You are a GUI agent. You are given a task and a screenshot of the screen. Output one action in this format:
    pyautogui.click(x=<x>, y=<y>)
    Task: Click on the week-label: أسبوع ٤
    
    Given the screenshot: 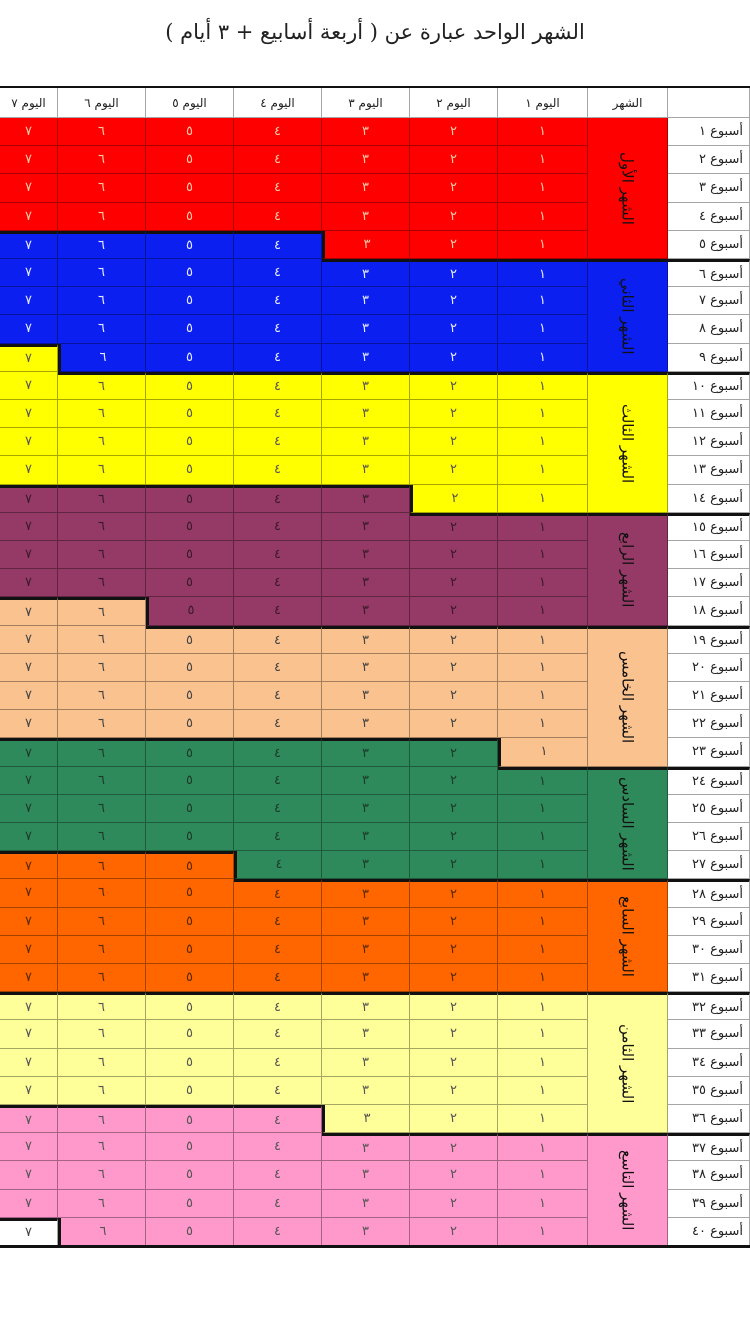 What is the action you would take?
    pyautogui.click(x=709, y=216)
    